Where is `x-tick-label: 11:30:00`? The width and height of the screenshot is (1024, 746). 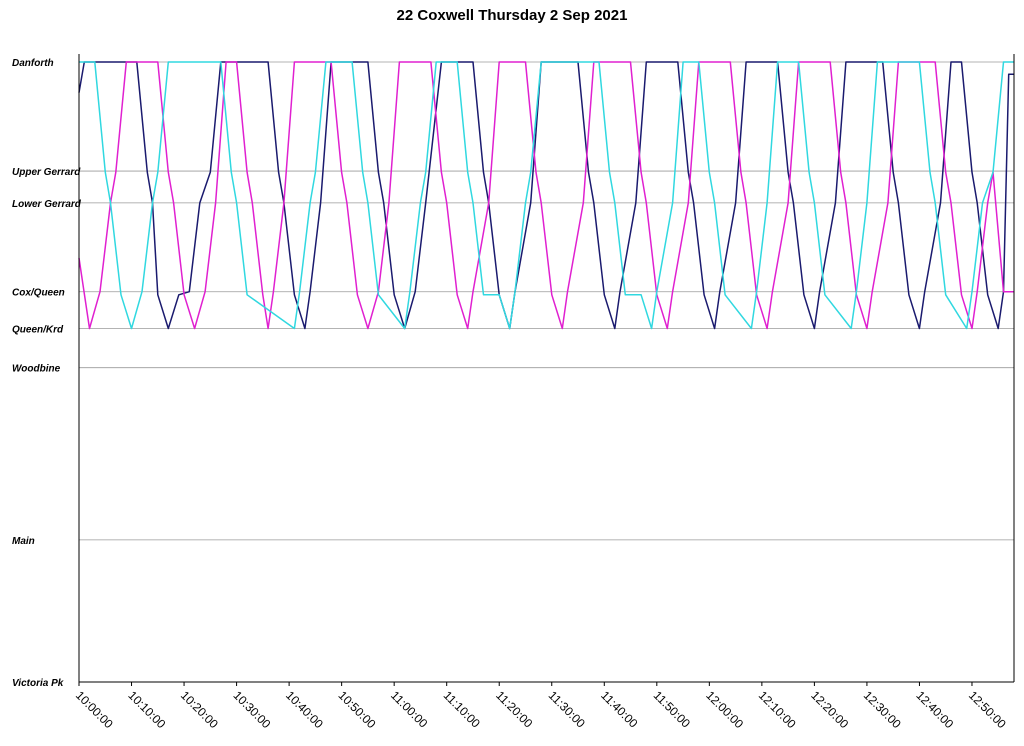 x-tick-label: 11:30:00 is located at coordinates (567, 709).